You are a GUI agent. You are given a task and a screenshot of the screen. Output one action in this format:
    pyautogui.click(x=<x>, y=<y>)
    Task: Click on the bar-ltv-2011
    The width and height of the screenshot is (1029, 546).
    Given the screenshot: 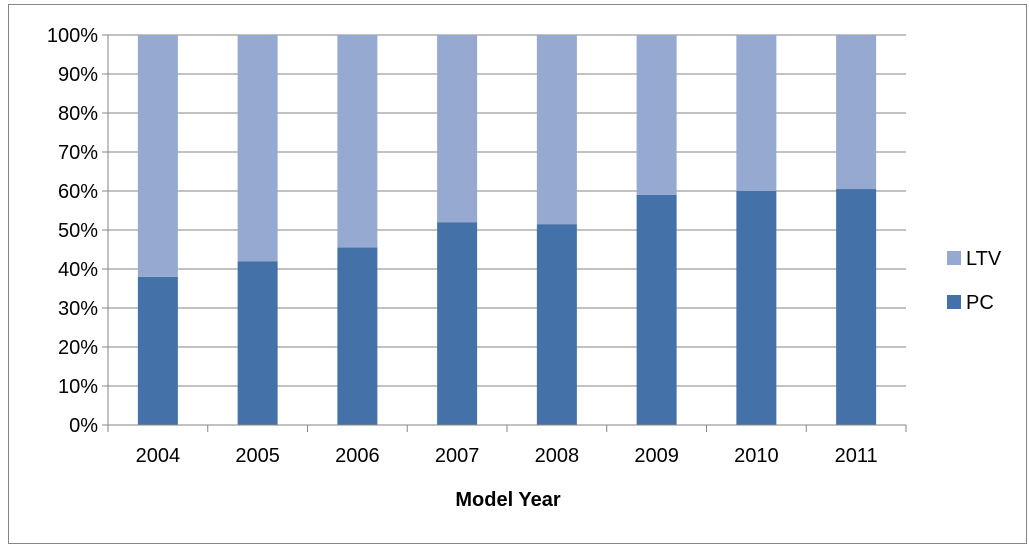 What is the action you would take?
    pyautogui.click(x=856, y=112)
    